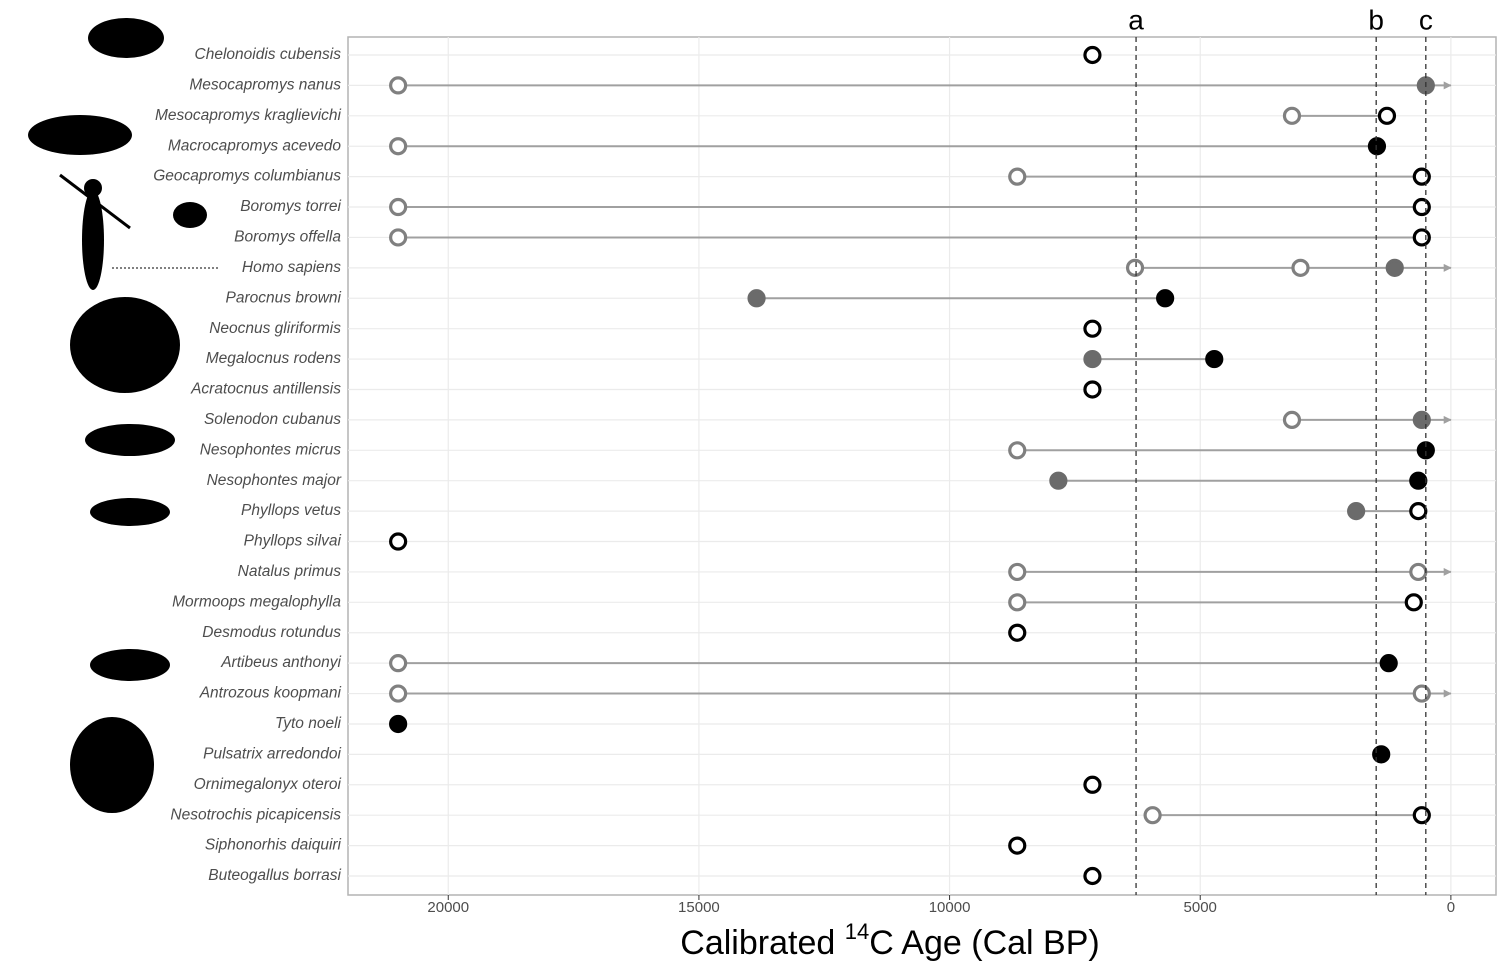  What do you see at coordinates (255, 814) in the screenshot?
I see `y-tick-label: Nesotrochis picapicensis` at bounding box center [255, 814].